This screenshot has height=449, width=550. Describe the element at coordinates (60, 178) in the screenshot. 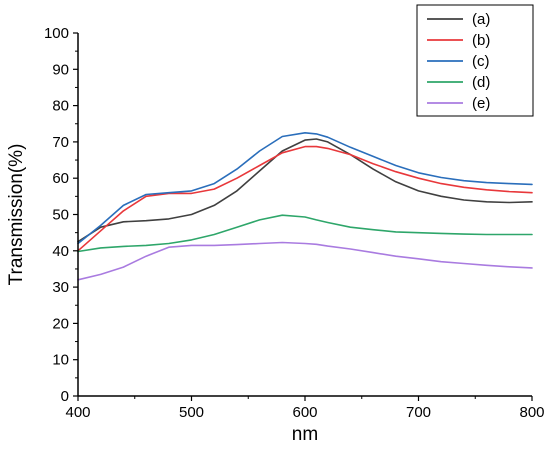

I see `y-tick-label: 60` at that location.